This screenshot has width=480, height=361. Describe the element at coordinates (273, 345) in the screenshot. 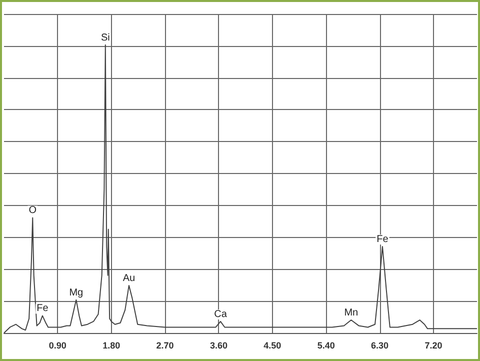

I see `x-tick-label: 4.50` at that location.